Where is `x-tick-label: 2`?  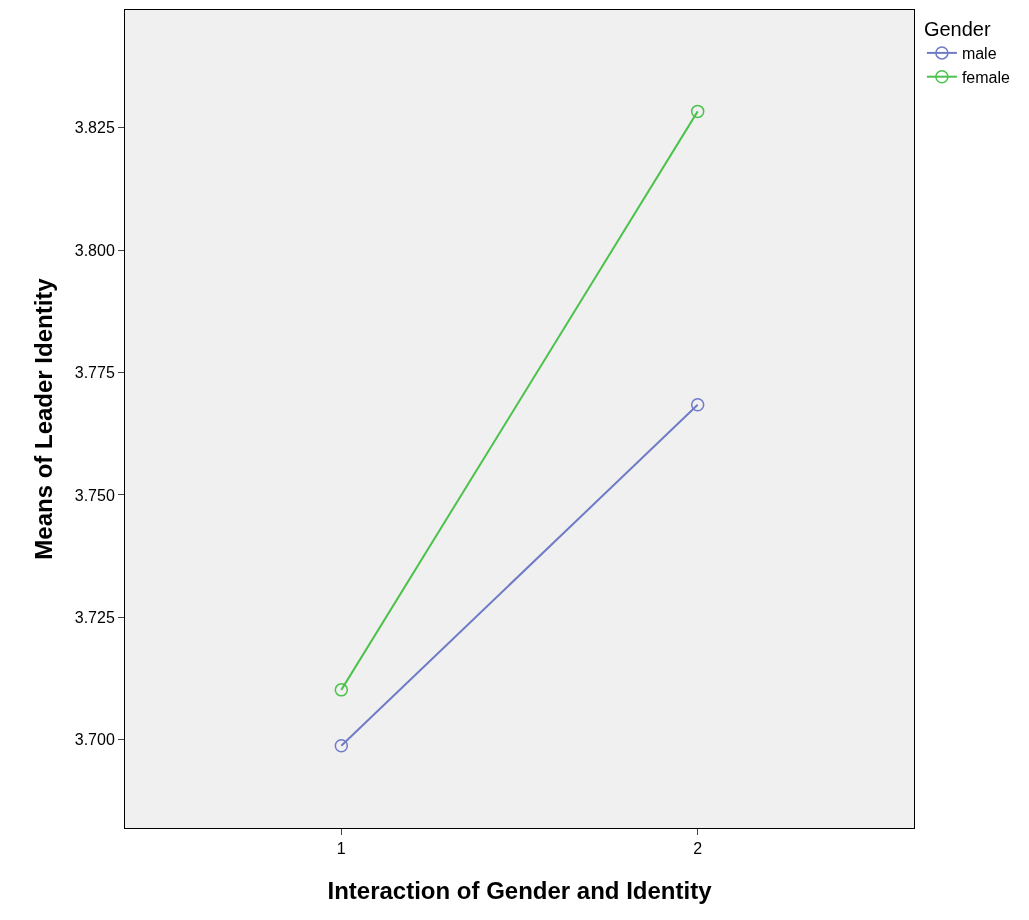
x-tick-label: 2 is located at coordinates (698, 849).